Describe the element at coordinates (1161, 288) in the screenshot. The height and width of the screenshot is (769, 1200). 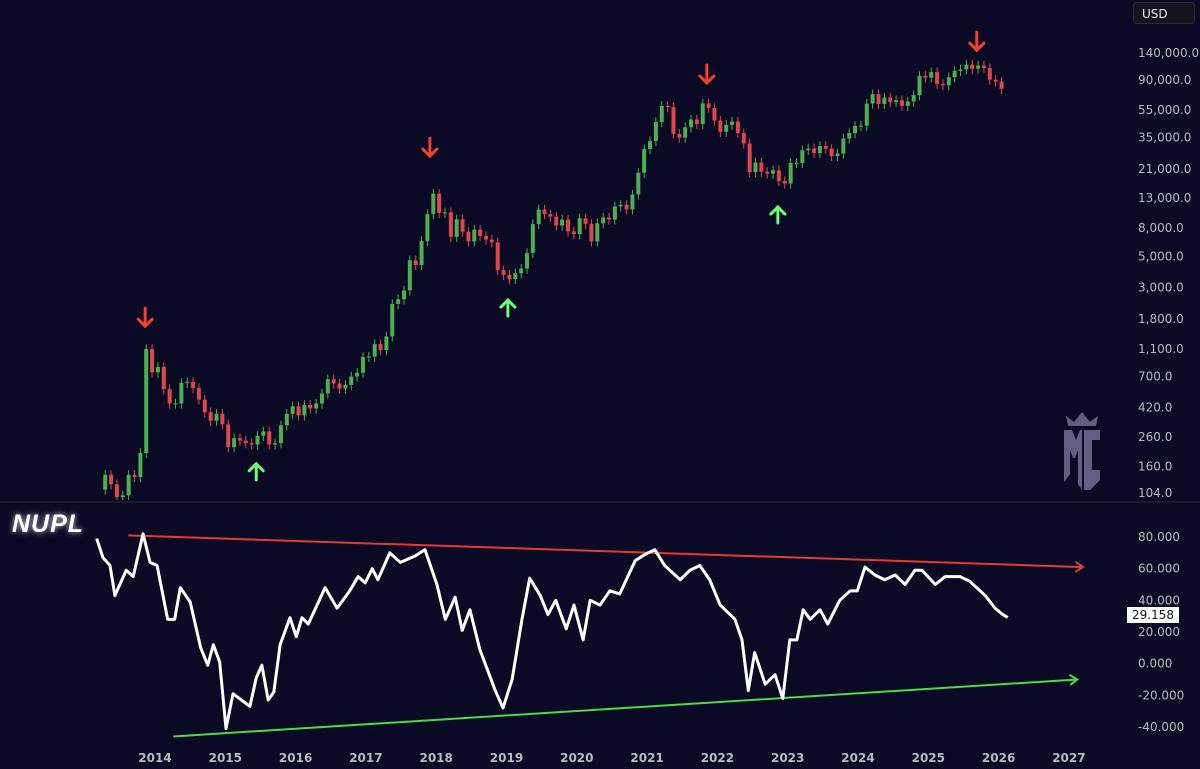
I see `price-tick-label: 3,000.0` at that location.